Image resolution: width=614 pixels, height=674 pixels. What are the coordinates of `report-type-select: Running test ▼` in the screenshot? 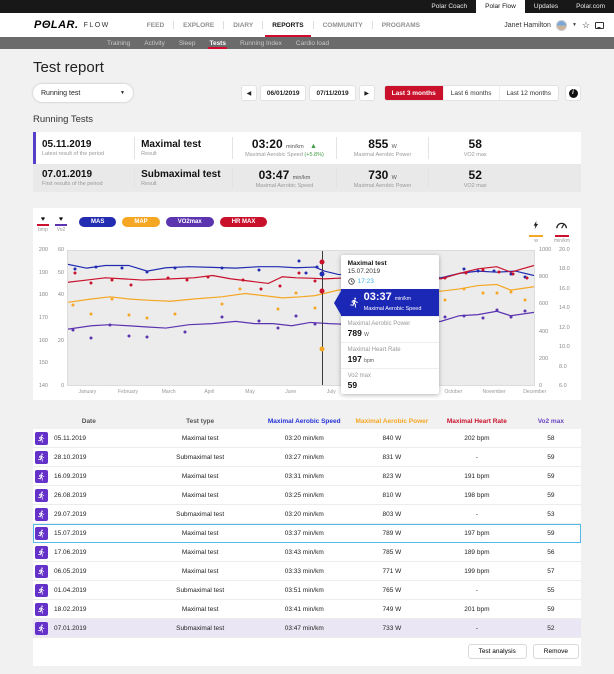 It's located at (83, 93).